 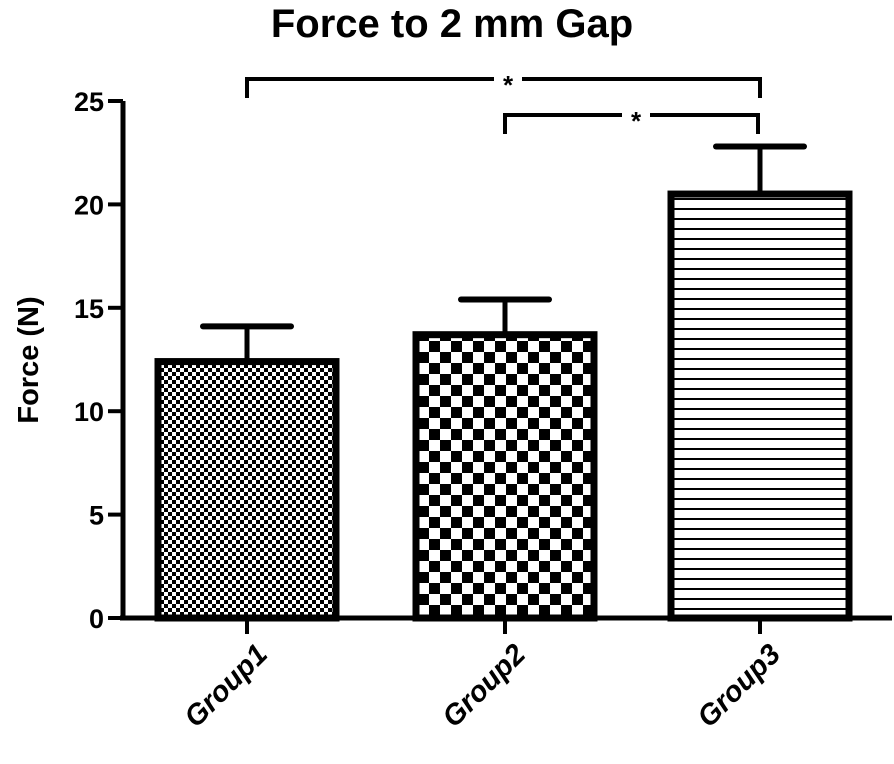 I want to click on x-tick-label: Group3, so click(x=739, y=686).